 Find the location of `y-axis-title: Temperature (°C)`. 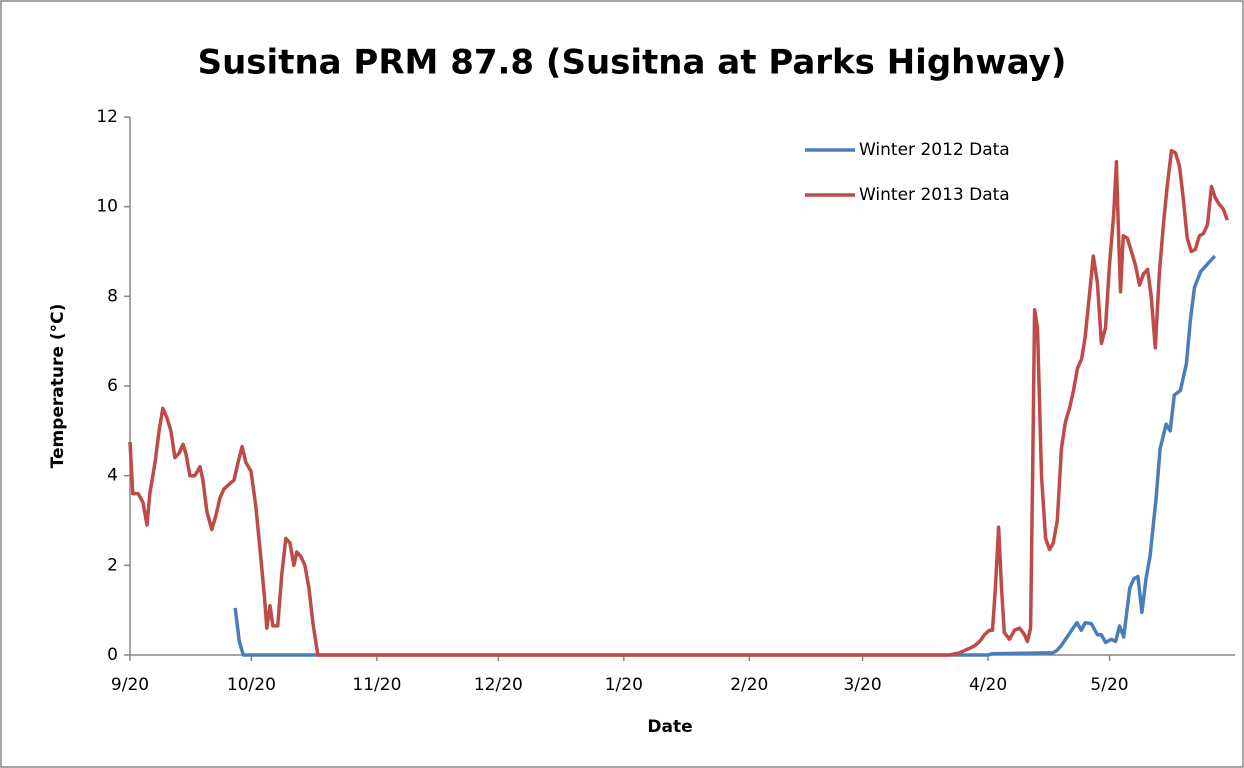

y-axis-title: Temperature (°C) is located at coordinates (58, 386).